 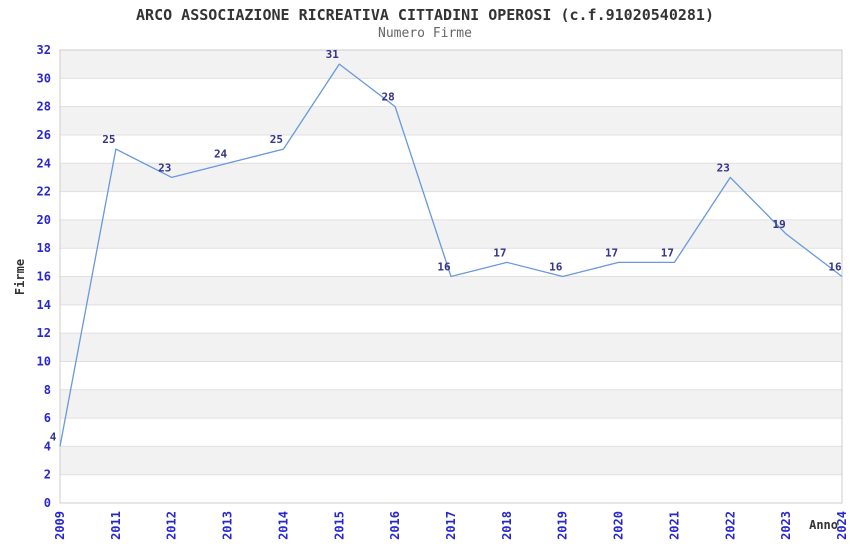 What do you see at coordinates (172, 525) in the screenshot?
I see `x-tick-label: 2012` at bounding box center [172, 525].